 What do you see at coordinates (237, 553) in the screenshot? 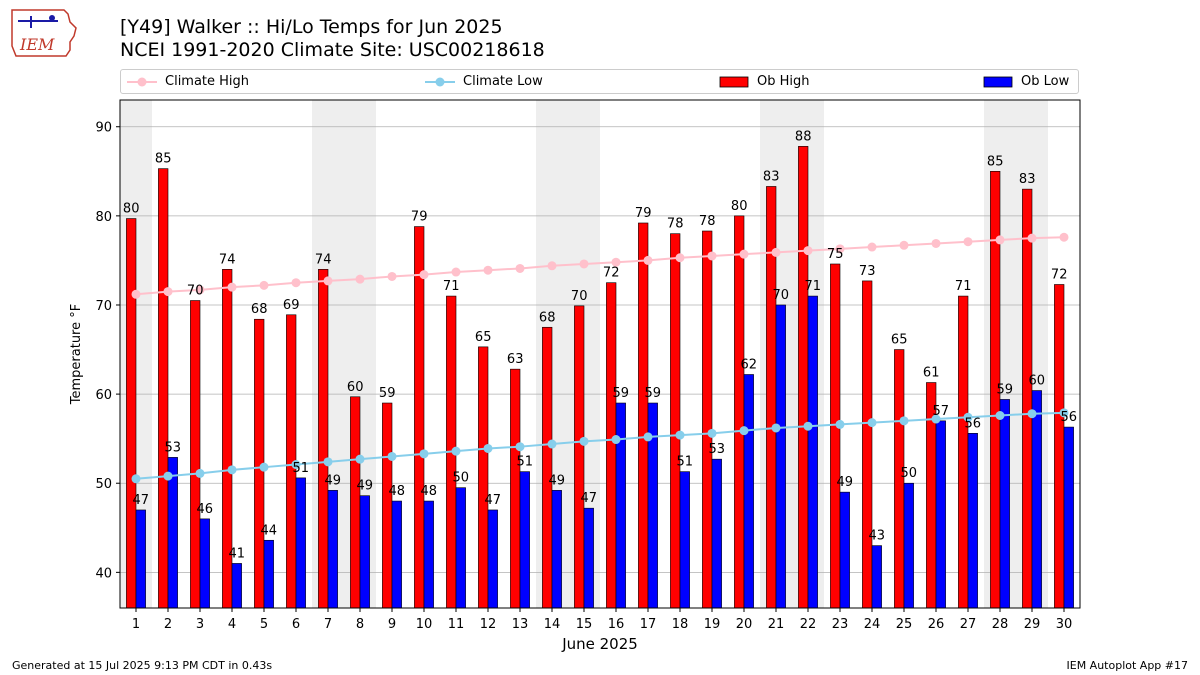
I see `ob-low-value-label: 41` at bounding box center [237, 553].